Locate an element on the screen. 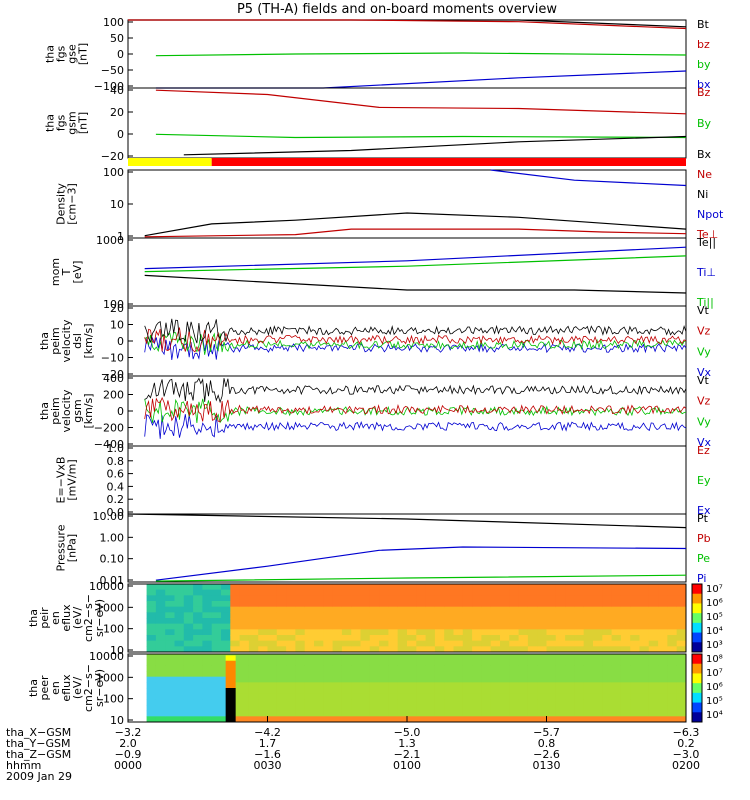  colorbar-label: 10⁶ is located at coordinates (714, 603).